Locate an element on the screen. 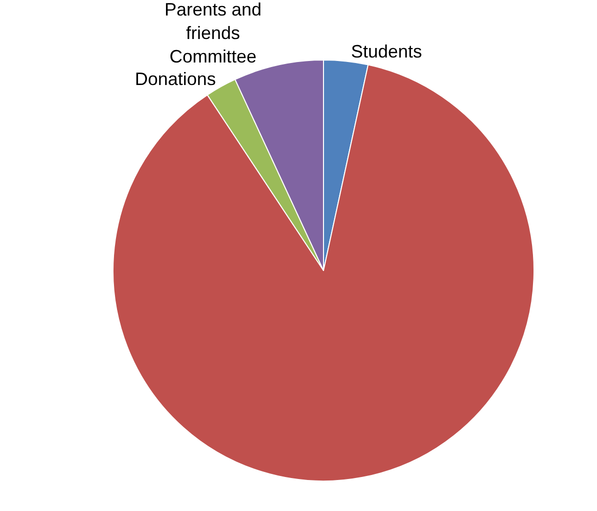 The width and height of the screenshot is (597, 511). slice-label: Students is located at coordinates (386, 51).